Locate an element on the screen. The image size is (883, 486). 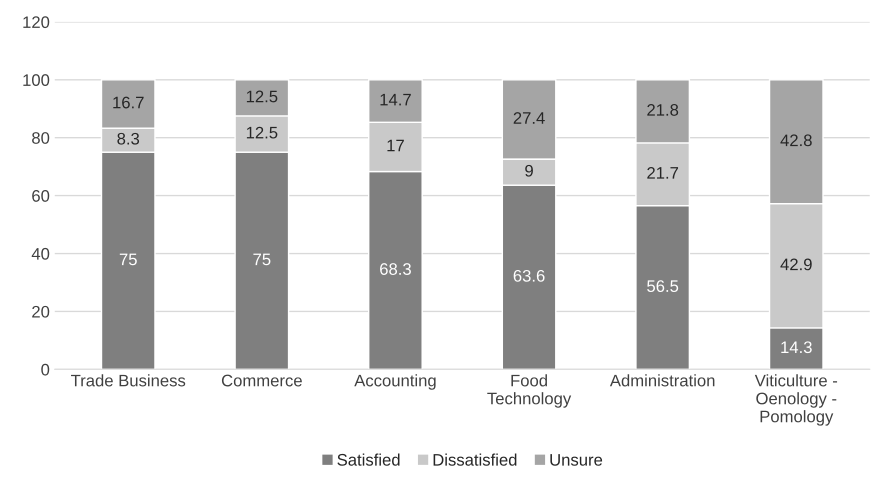
legend-label: Unsure is located at coordinates (576, 460).